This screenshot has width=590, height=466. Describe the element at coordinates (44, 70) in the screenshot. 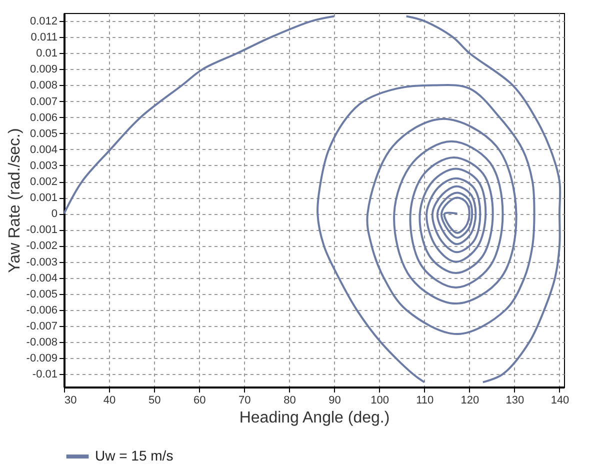

I see `y-tick-label: 0.009` at that location.